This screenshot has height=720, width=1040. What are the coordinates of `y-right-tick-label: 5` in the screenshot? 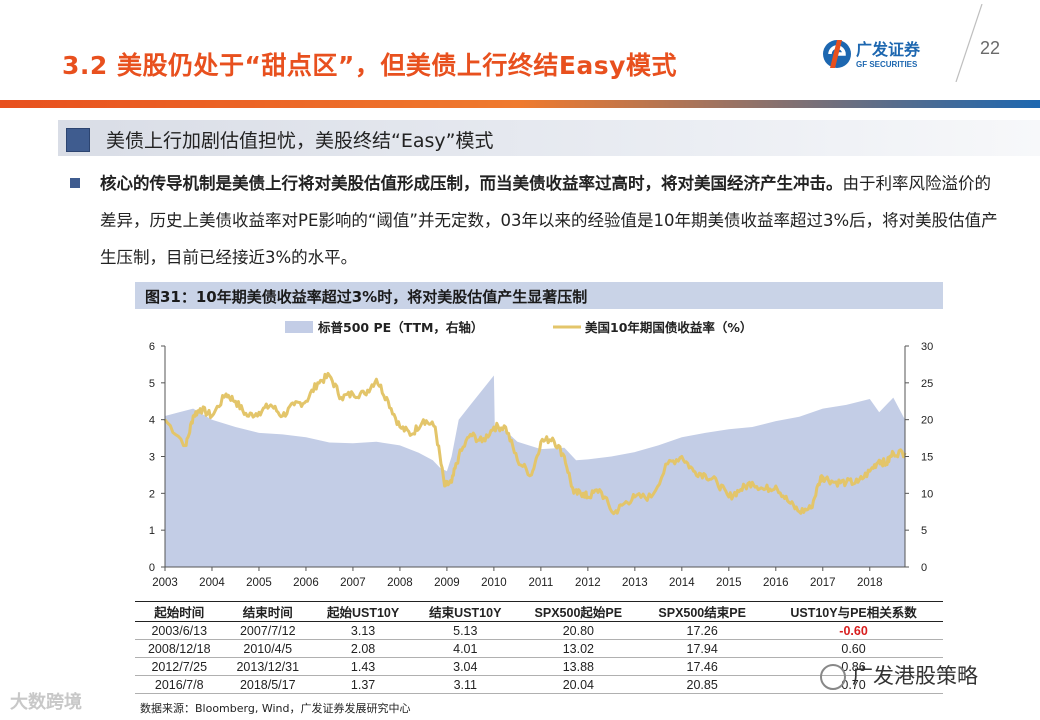 It's located at (924, 531).